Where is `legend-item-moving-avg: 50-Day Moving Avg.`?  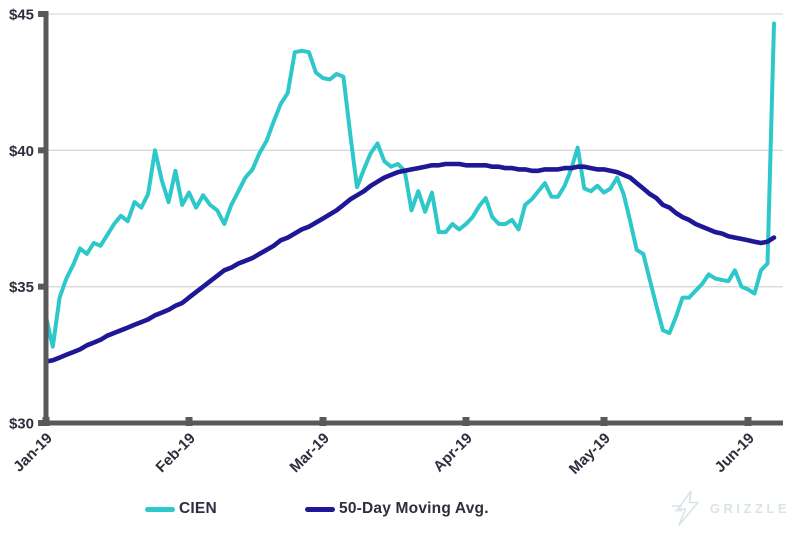 legend-item-moving-avg: 50-Day Moving Avg. is located at coordinates (397, 508).